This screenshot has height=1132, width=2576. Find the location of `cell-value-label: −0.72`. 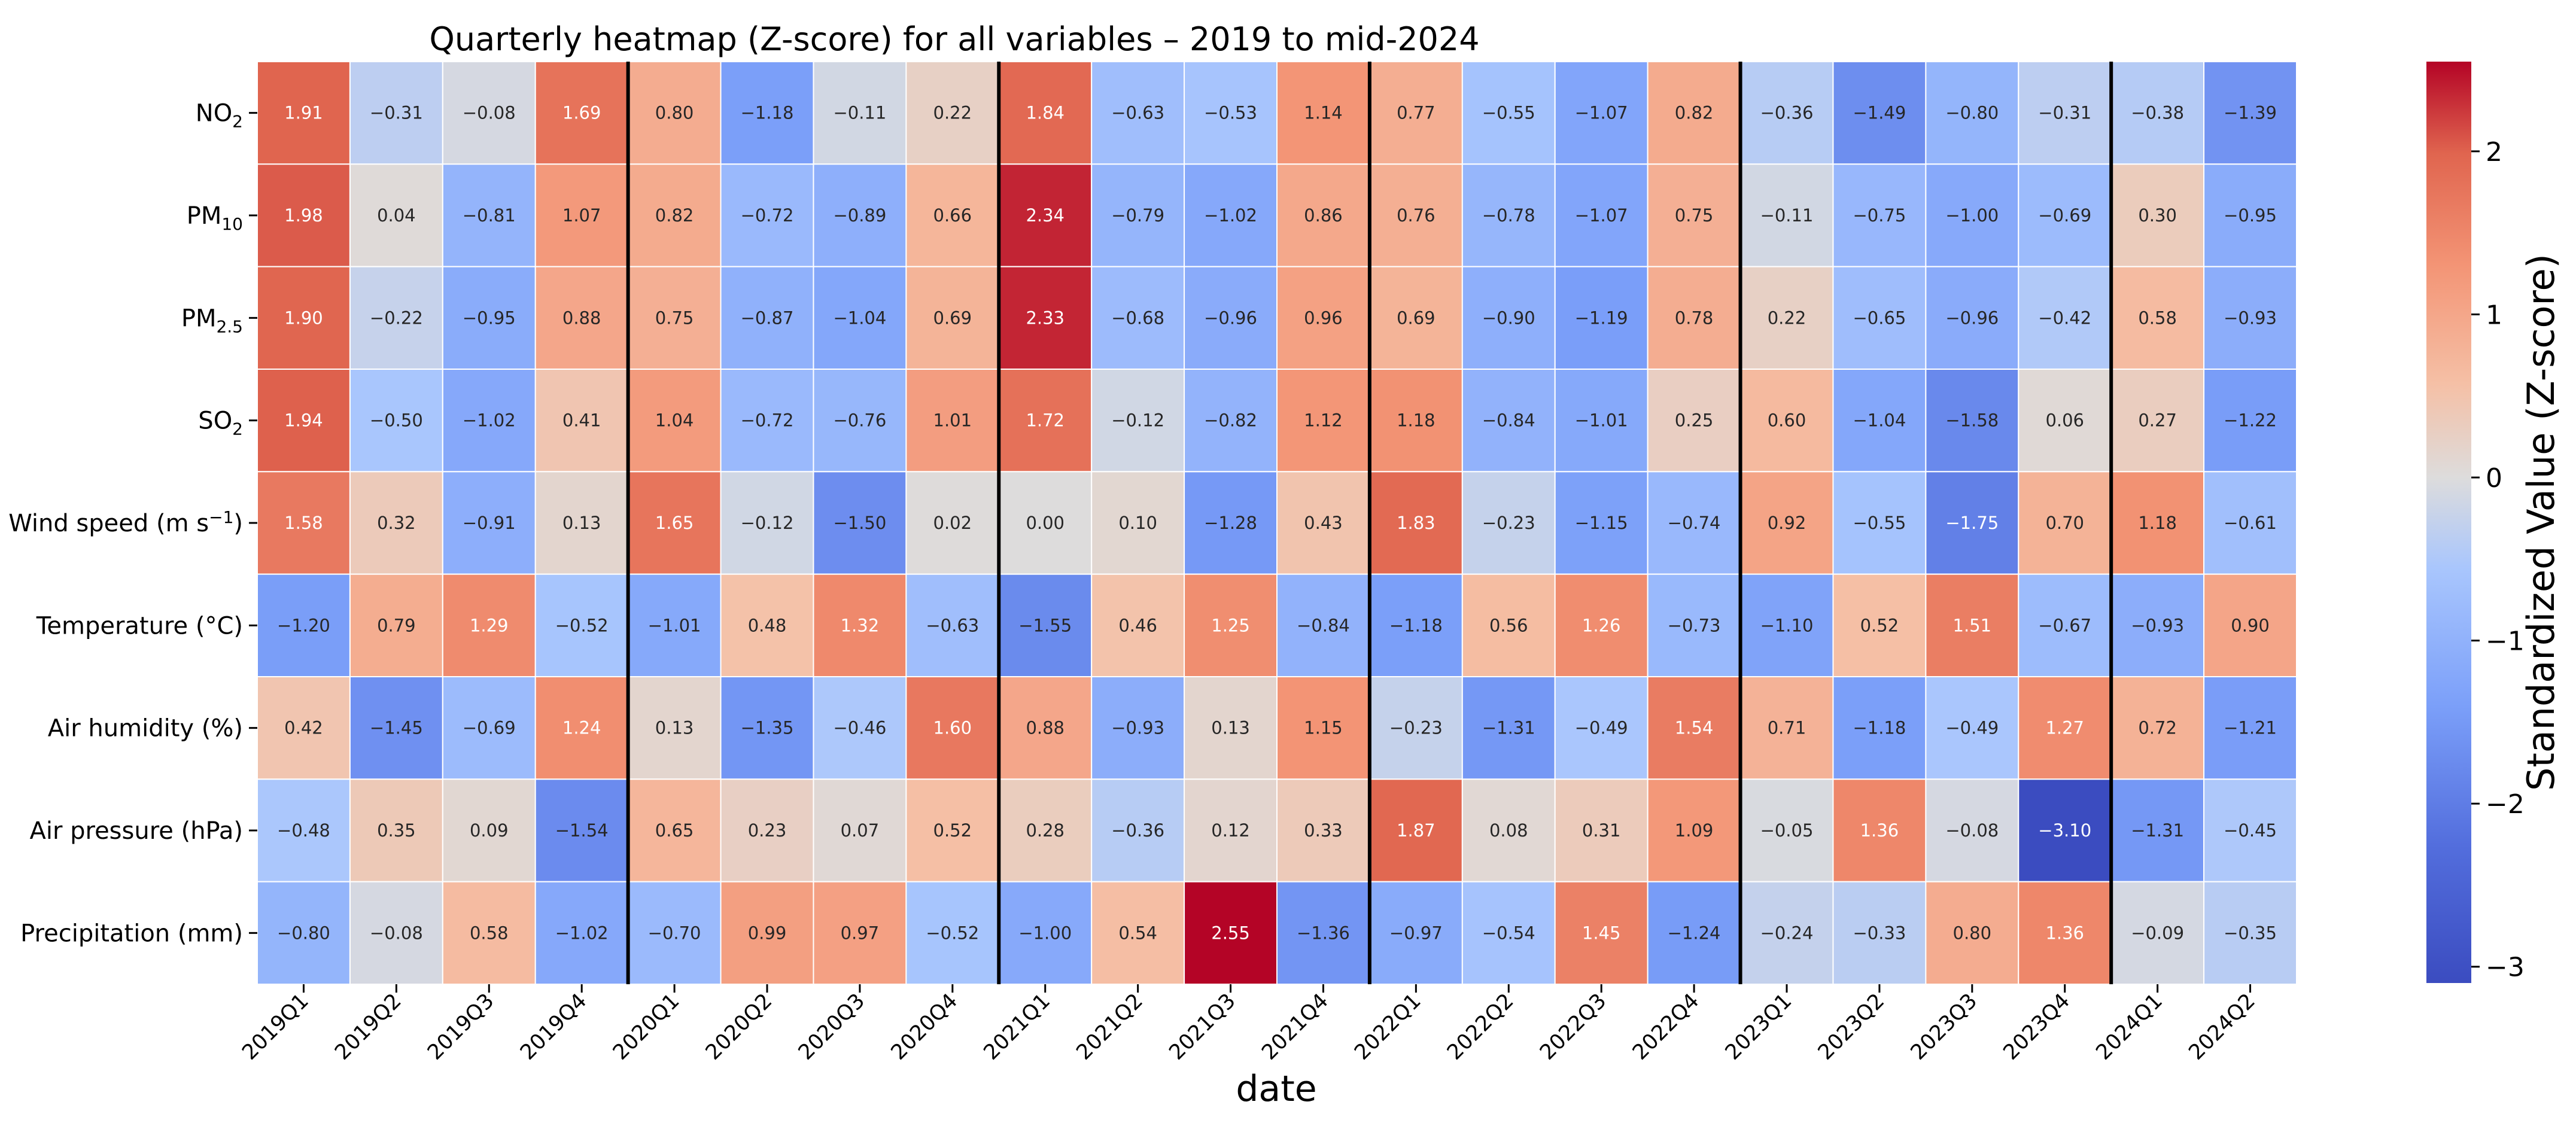

cell-value-label: −0.72 is located at coordinates (767, 420).